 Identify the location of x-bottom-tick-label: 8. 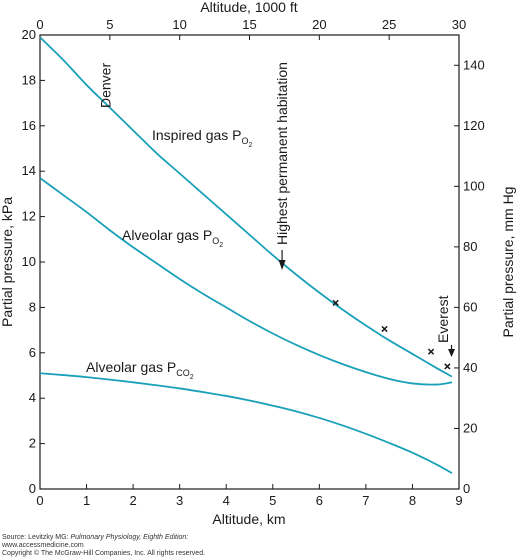
(412, 500).